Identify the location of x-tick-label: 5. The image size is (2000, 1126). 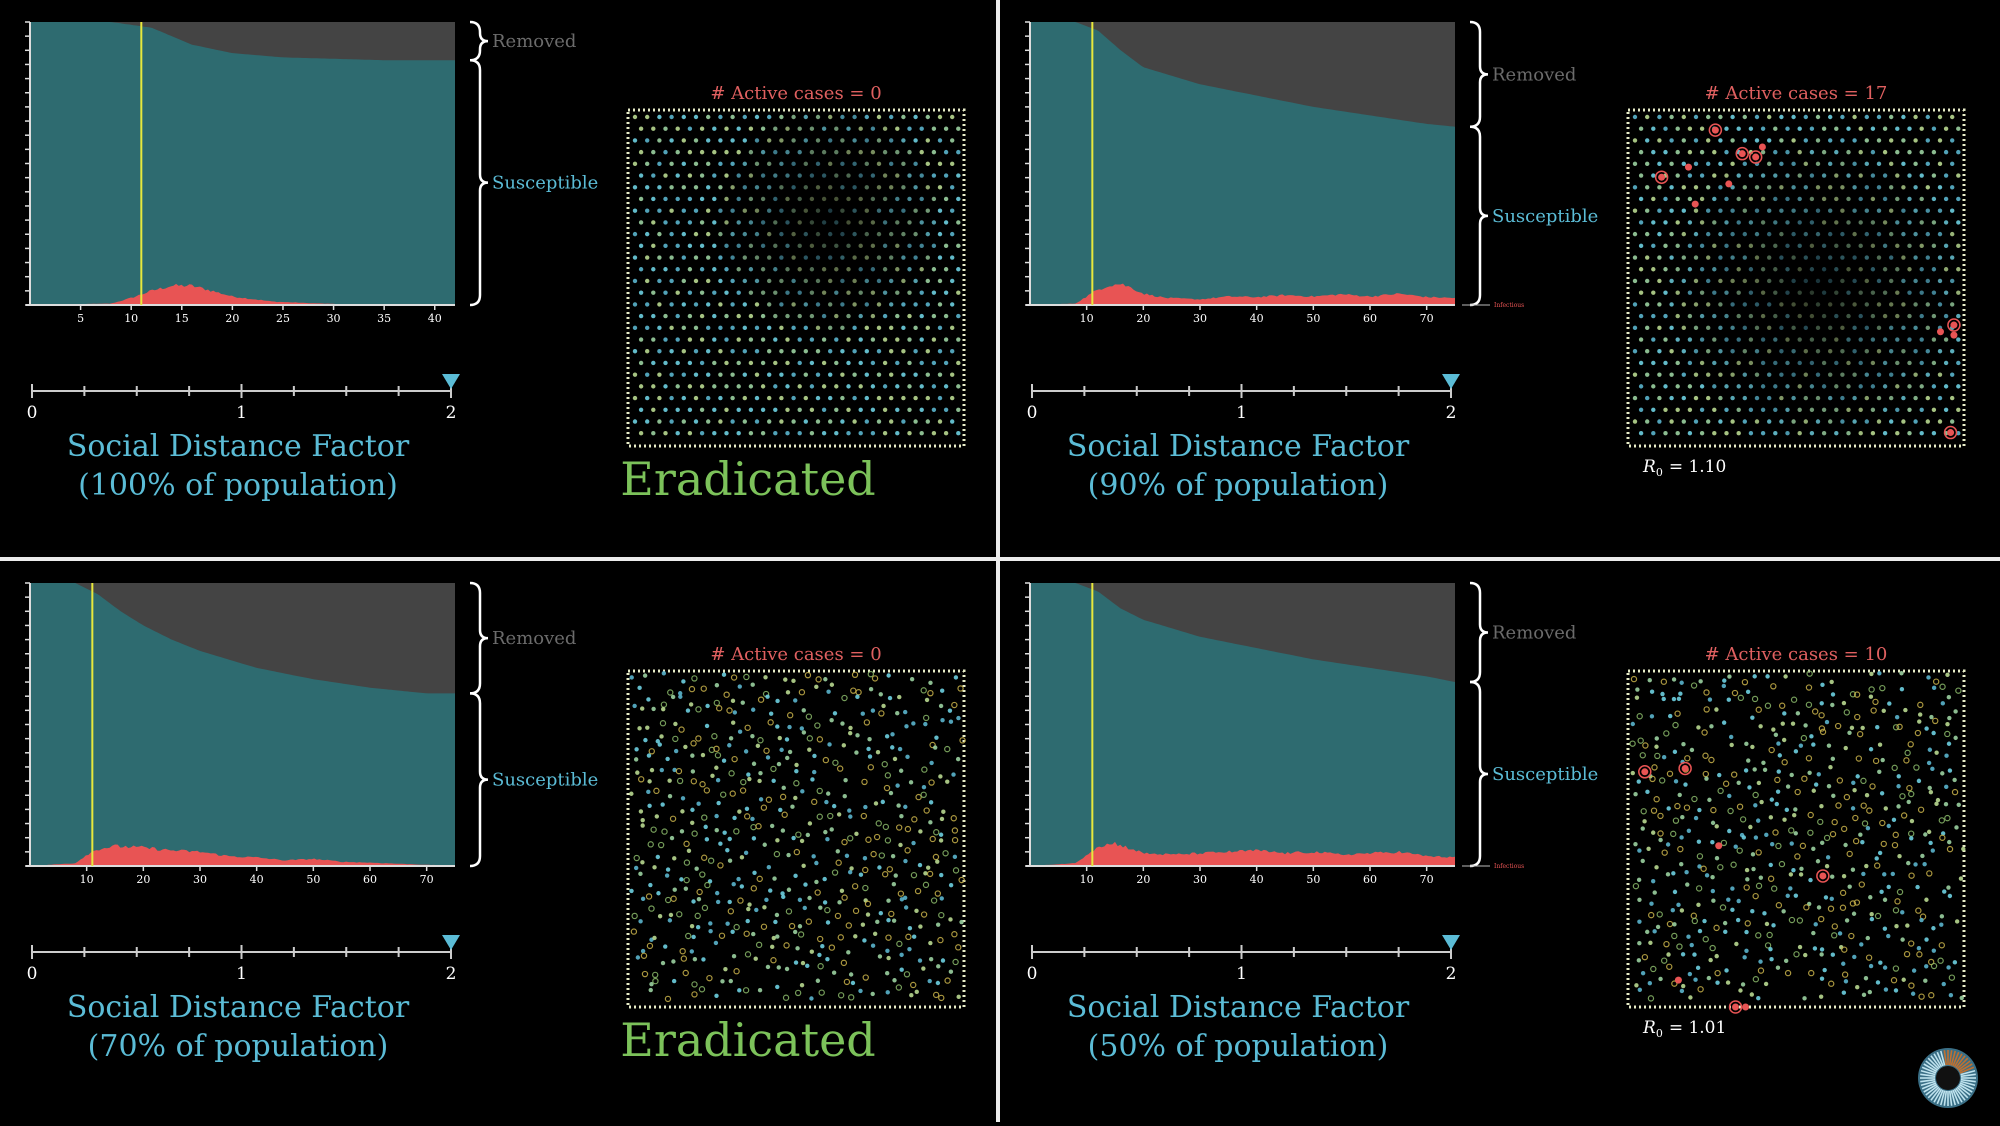
(80, 318).